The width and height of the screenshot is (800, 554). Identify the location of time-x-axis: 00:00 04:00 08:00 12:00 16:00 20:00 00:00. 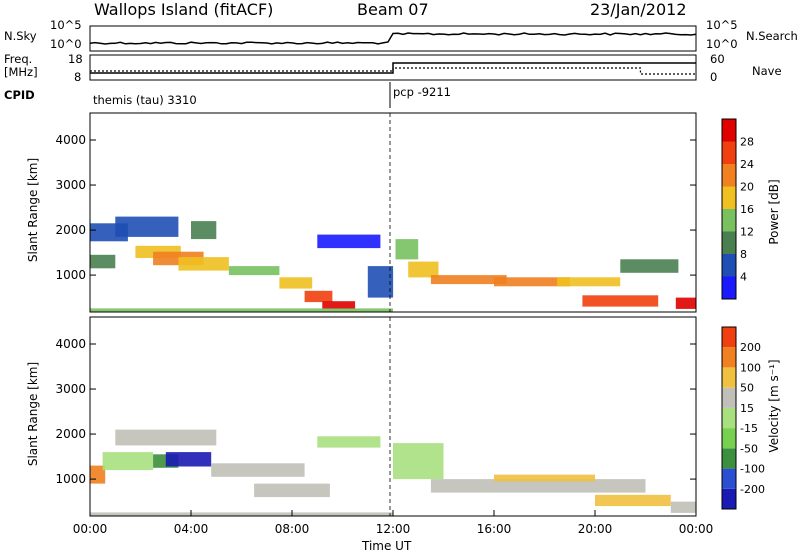
(393, 523).